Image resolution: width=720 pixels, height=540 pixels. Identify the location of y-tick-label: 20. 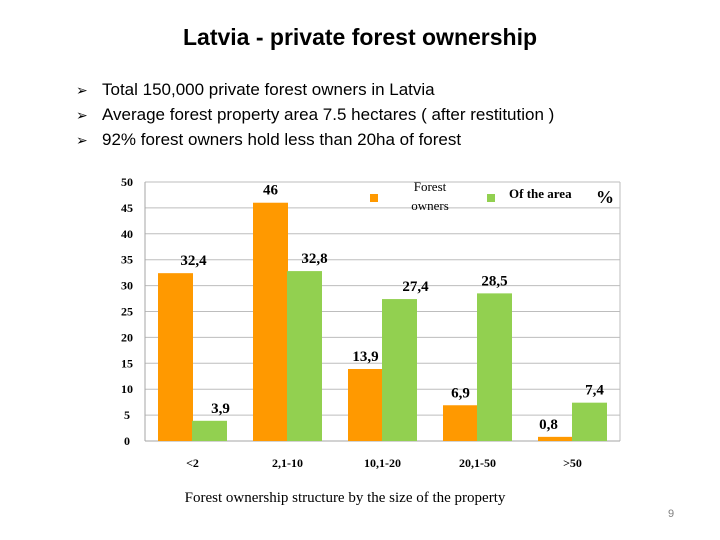
(127, 337).